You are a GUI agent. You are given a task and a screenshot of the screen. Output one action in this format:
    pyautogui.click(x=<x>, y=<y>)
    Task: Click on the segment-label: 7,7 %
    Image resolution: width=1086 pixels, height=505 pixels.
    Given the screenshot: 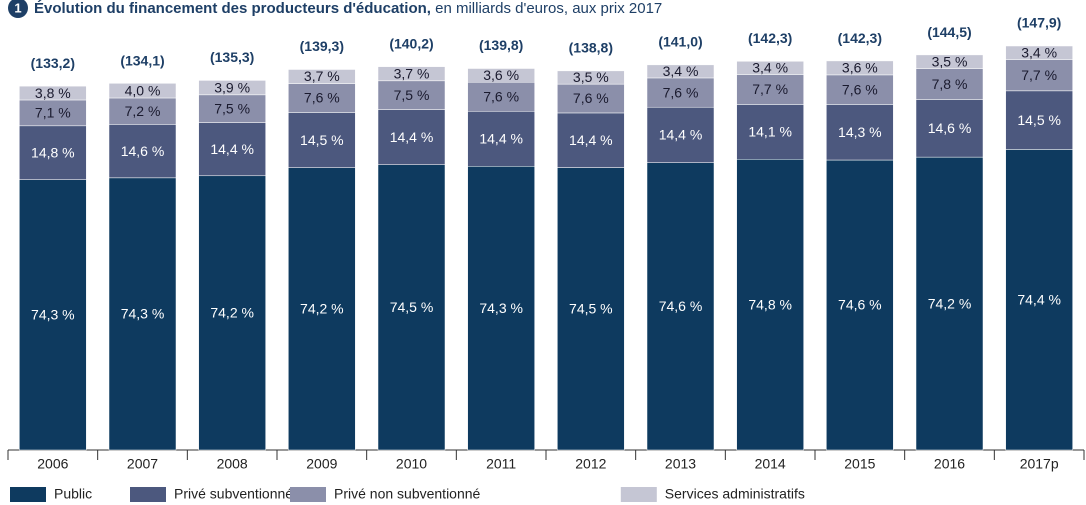 What is the action you would take?
    pyautogui.click(x=770, y=89)
    